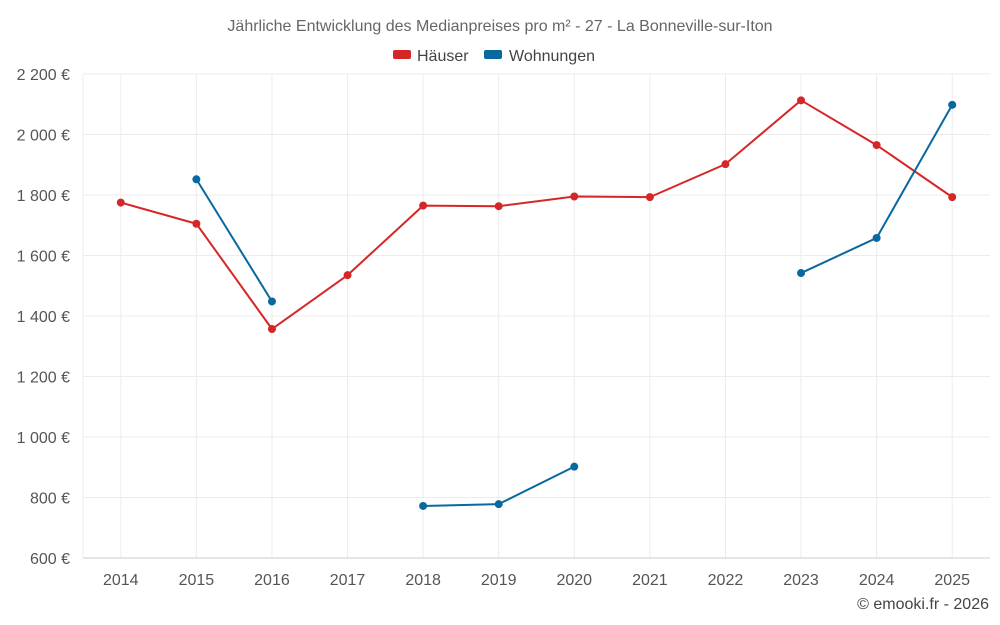 The height and width of the screenshot is (625, 1000). I want to click on data-point-haeuser-2024, so click(876, 145).